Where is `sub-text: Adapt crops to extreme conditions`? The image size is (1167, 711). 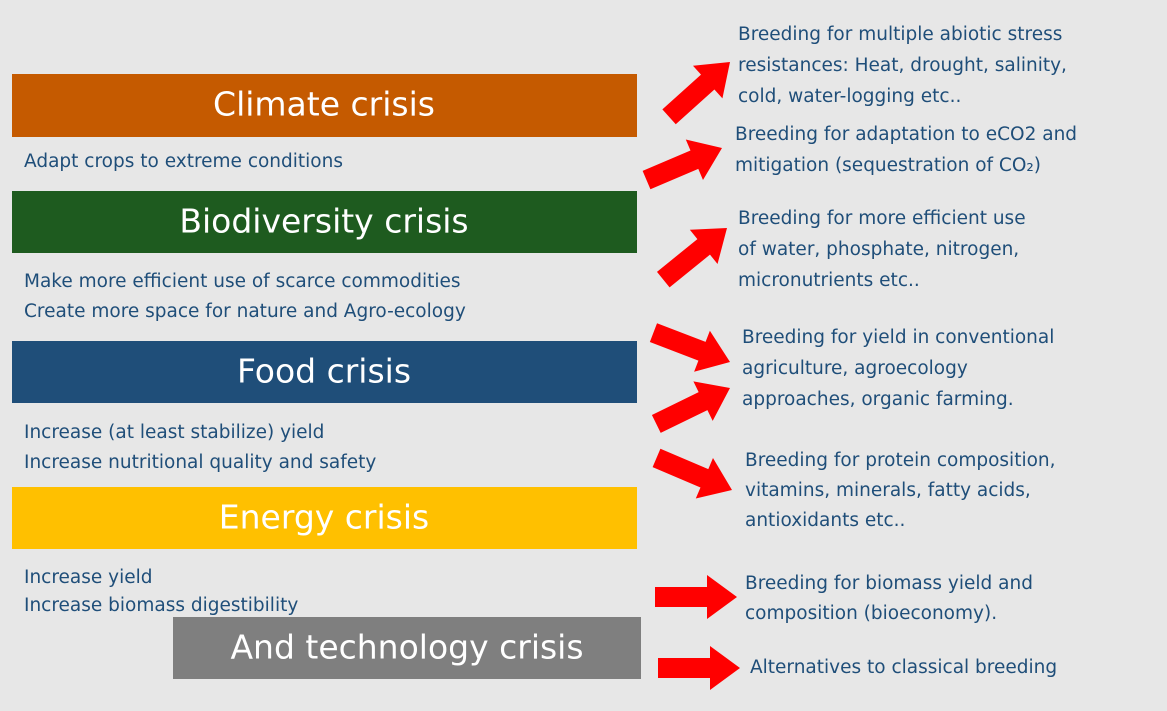 sub-text: Adapt crops to extreme conditions is located at coordinates (183, 161).